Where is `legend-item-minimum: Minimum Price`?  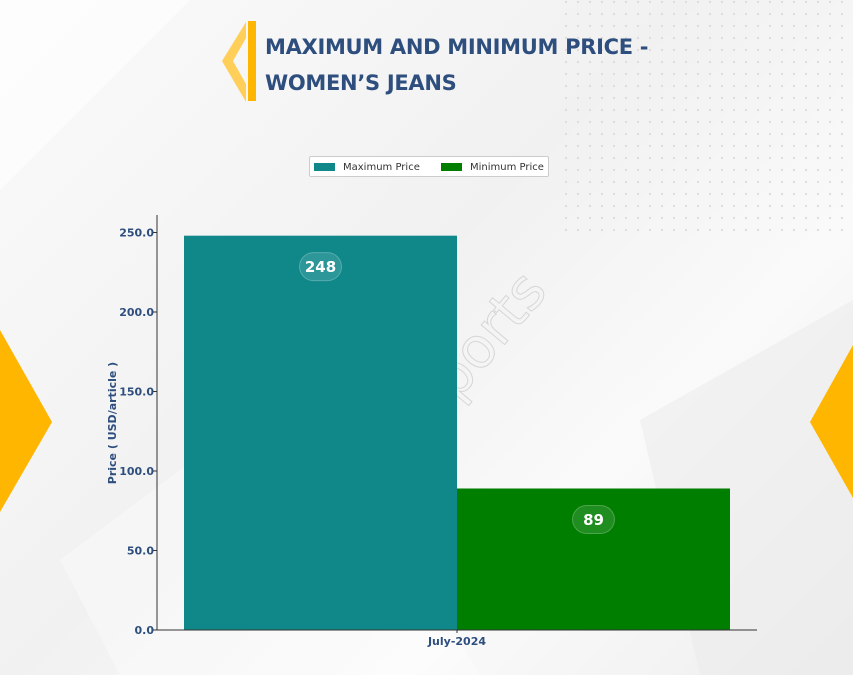
legend-item-minimum: Minimum Price is located at coordinates (492, 167).